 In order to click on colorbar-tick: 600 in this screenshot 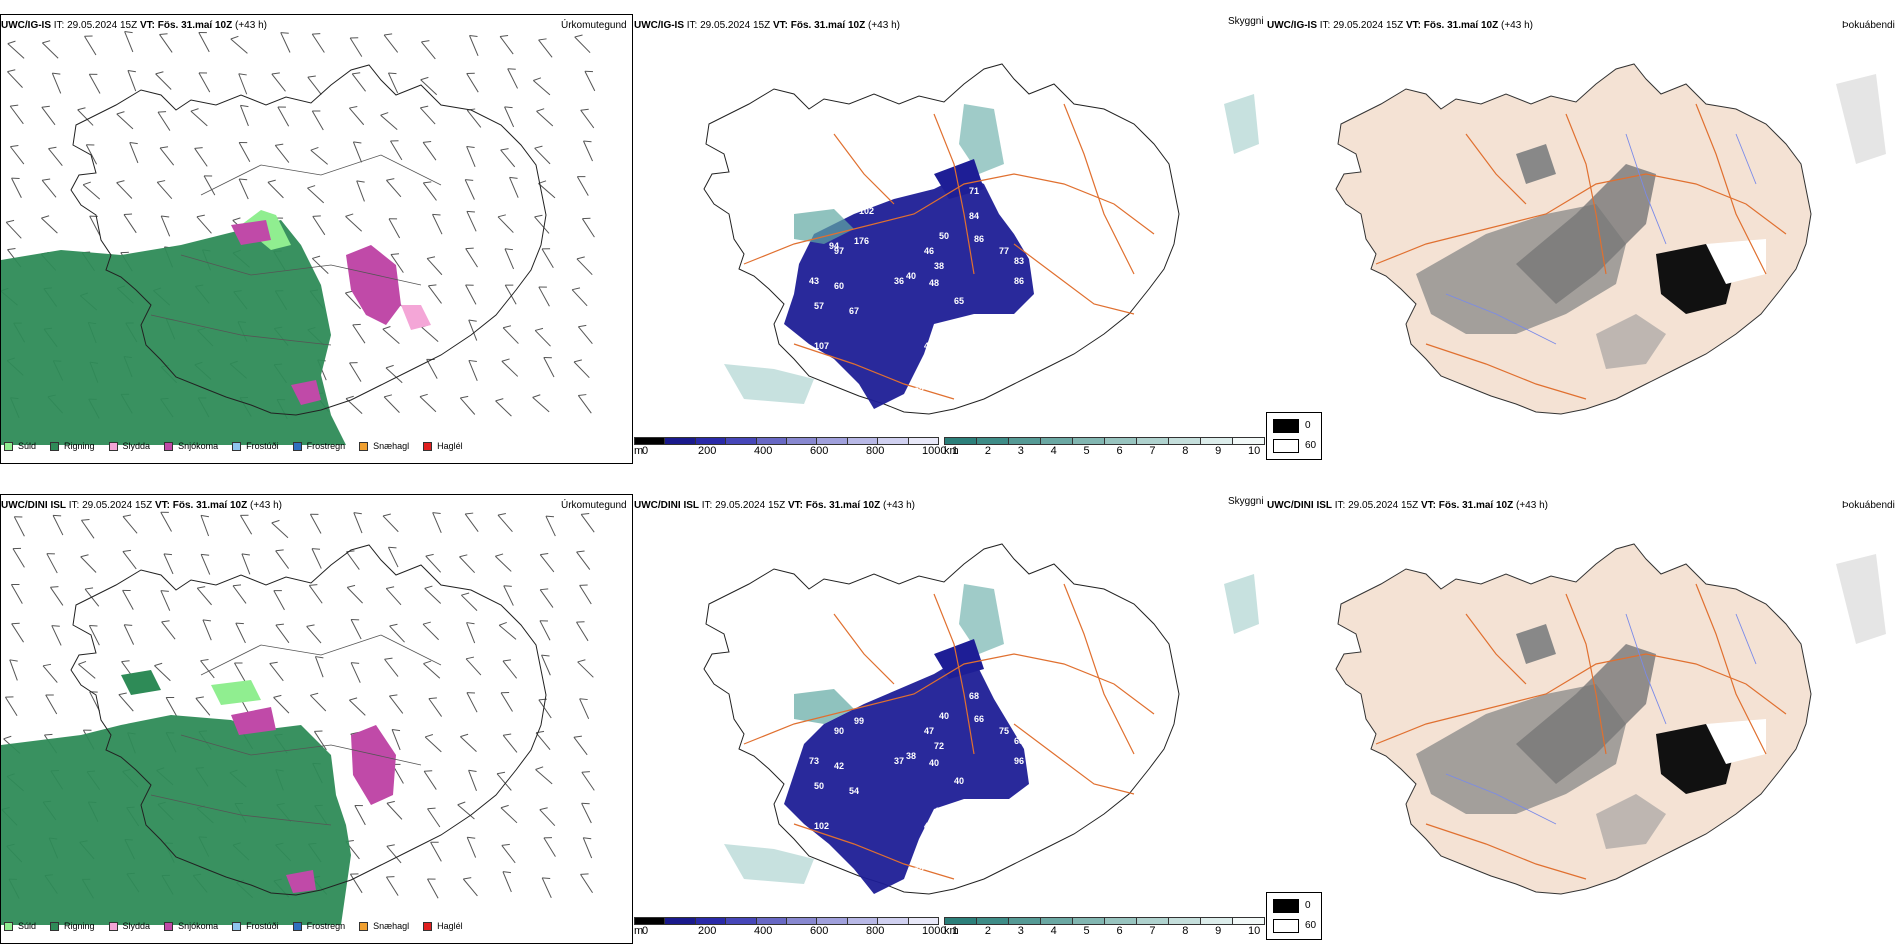, I will do `click(819, 931)`.